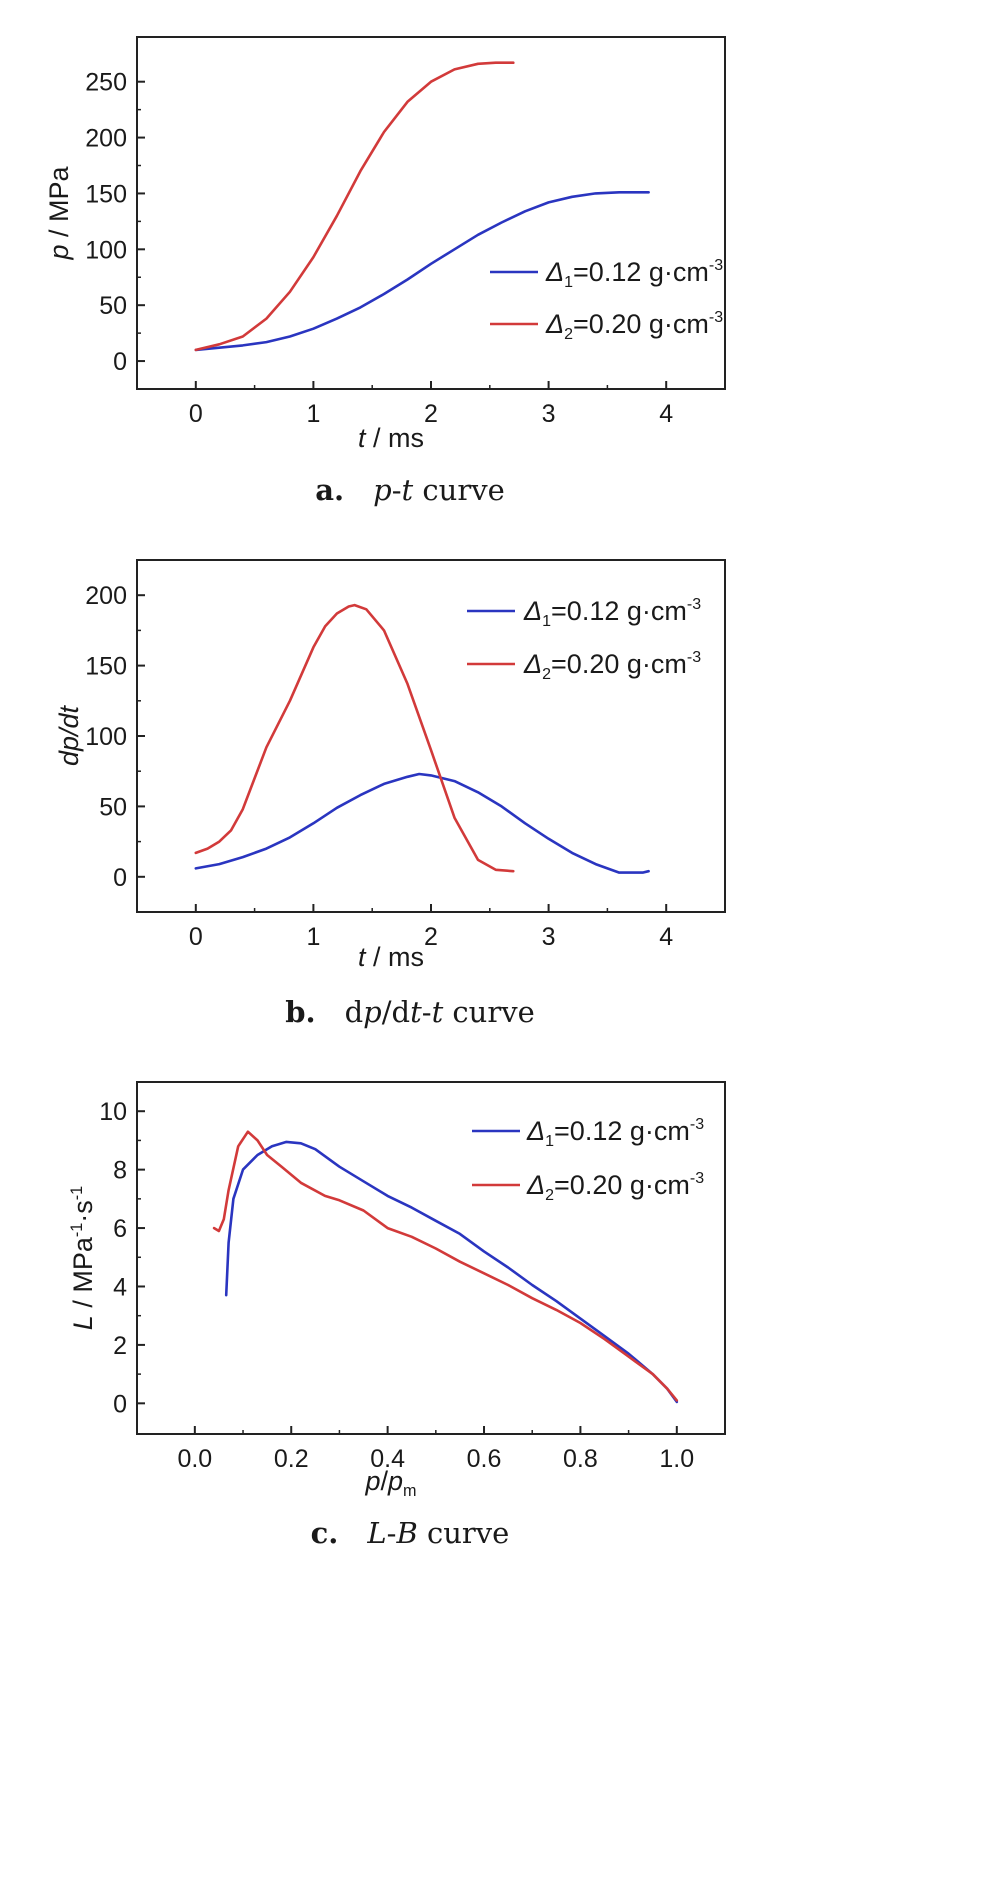 The width and height of the screenshot is (994, 1891). What do you see at coordinates (113, 1112) in the screenshot?
I see `y-tick-label: 10` at bounding box center [113, 1112].